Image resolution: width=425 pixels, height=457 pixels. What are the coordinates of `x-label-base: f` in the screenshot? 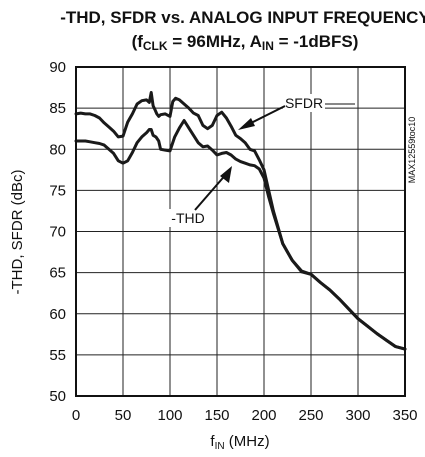 It's located at (212, 441).